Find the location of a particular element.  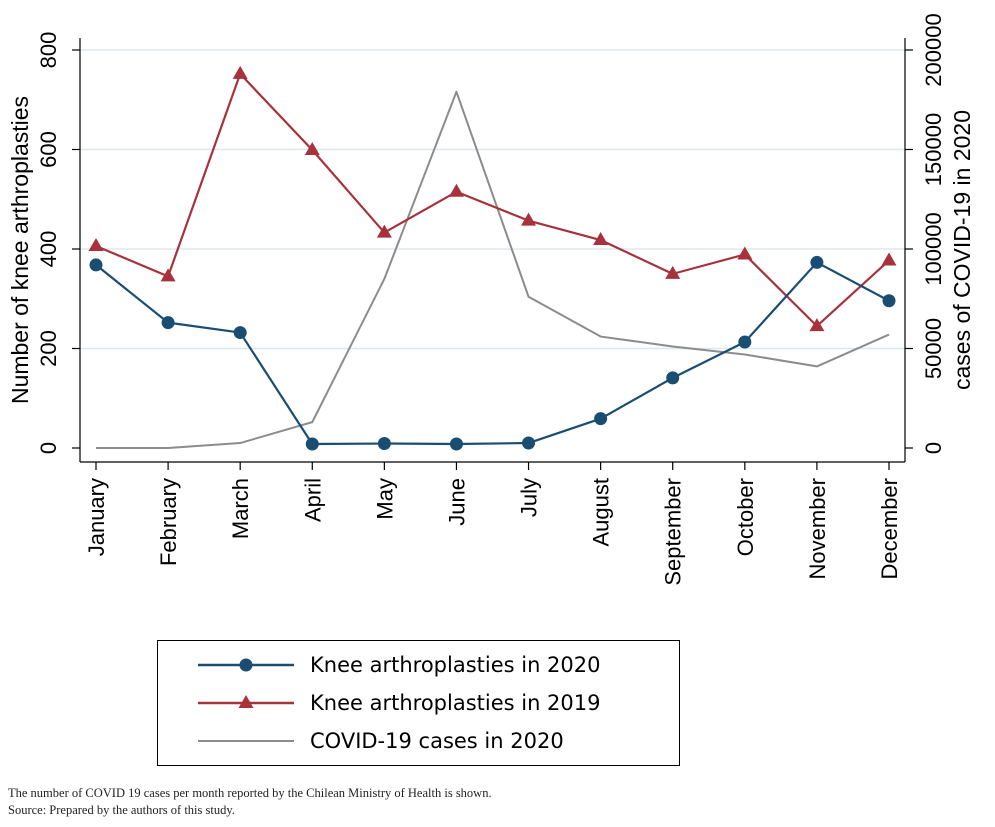

point-knee-2020-october is located at coordinates (745, 342).